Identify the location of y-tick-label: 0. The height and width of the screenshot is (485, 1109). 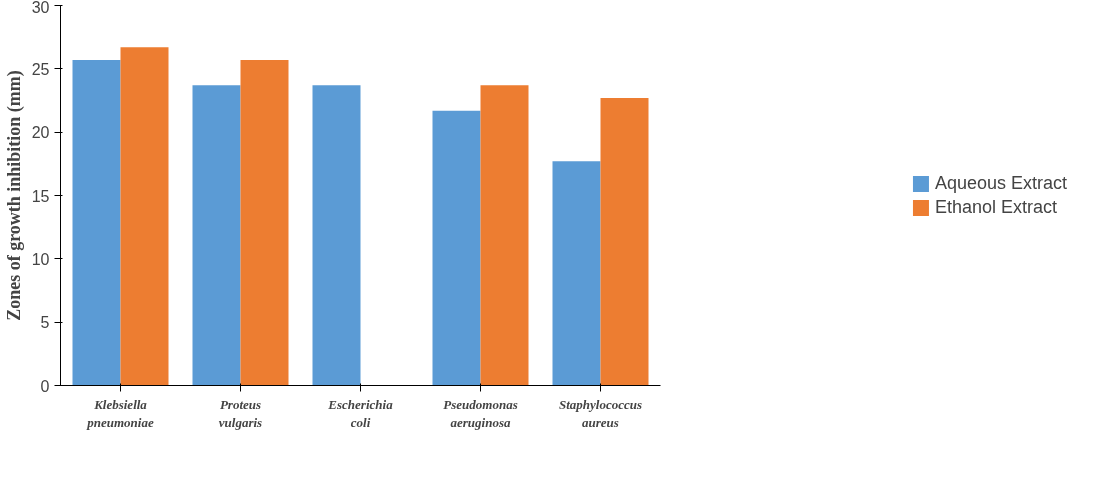
(45, 386).